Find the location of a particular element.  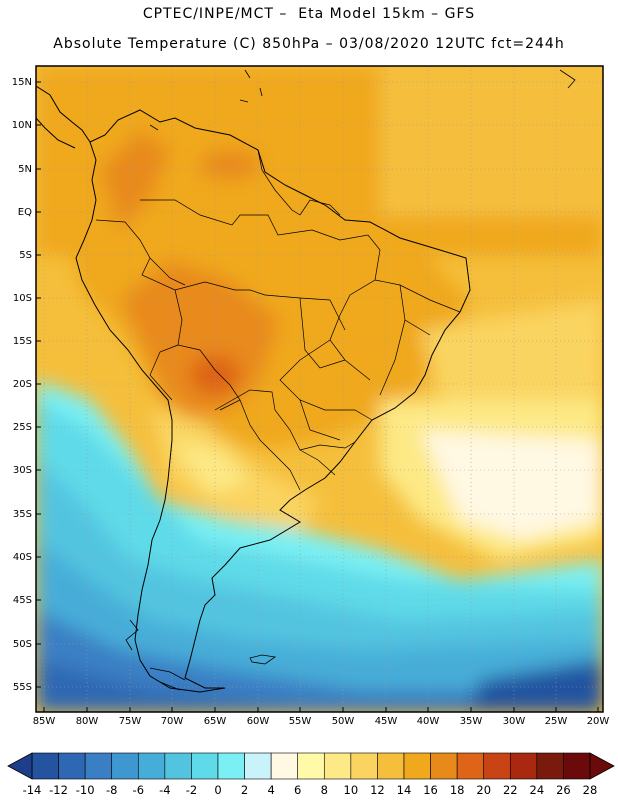

lon-label: 75W is located at coordinates (130, 721).